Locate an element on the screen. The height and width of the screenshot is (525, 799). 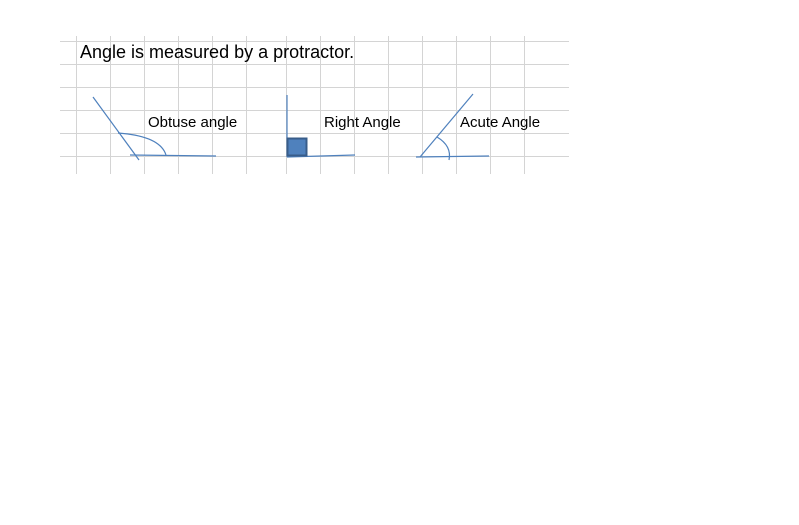
right-angle-square-marker is located at coordinates (297, 147).